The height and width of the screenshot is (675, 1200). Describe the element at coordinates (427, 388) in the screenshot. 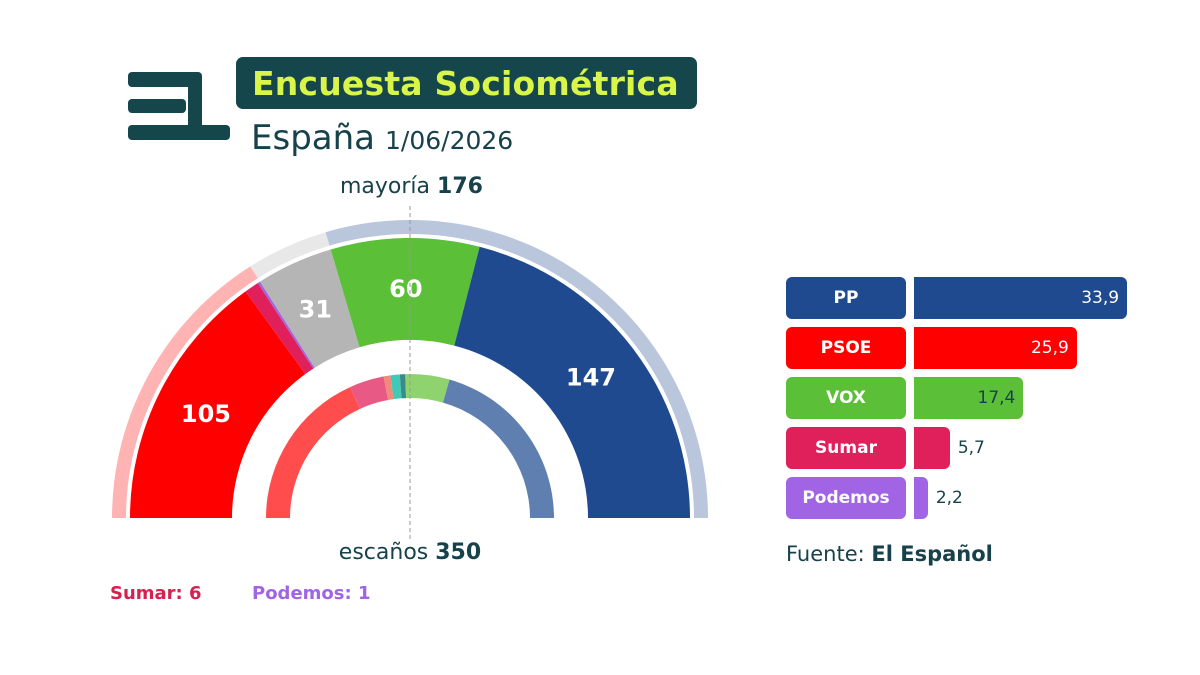

I see `previous-seat-segment-vox` at that location.